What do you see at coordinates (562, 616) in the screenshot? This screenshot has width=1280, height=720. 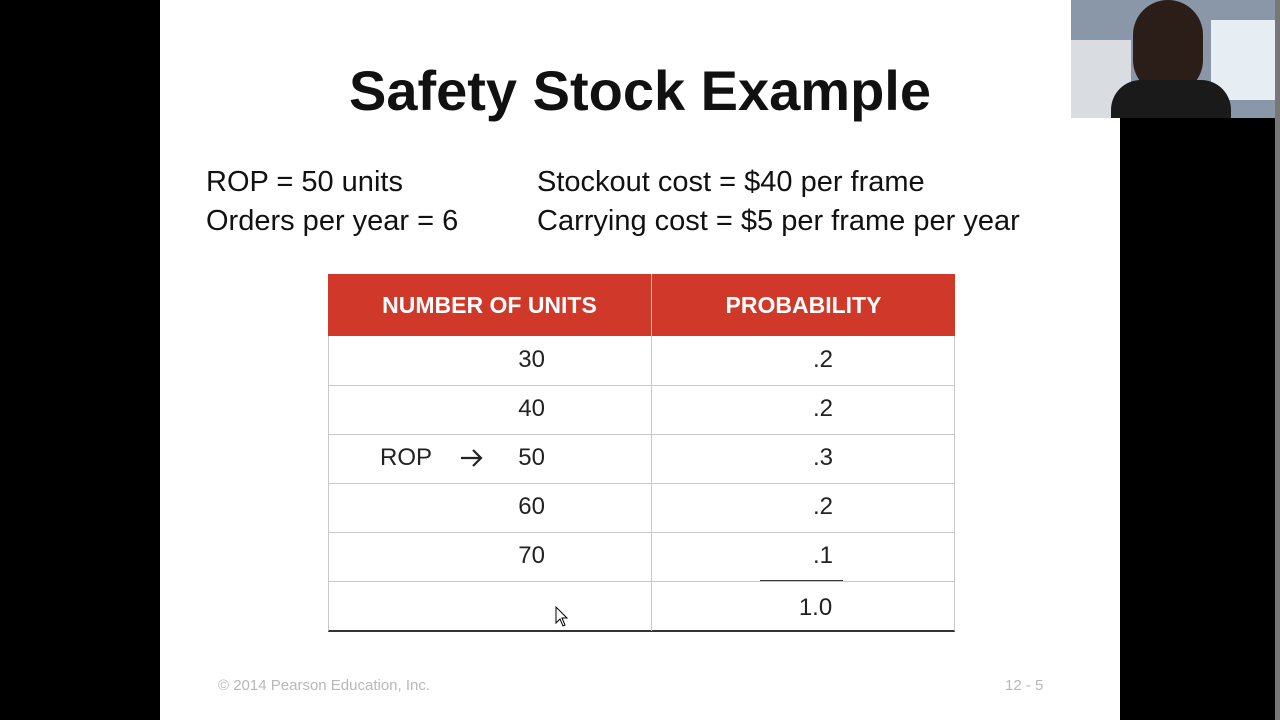 I see `cursor` at bounding box center [562, 616].